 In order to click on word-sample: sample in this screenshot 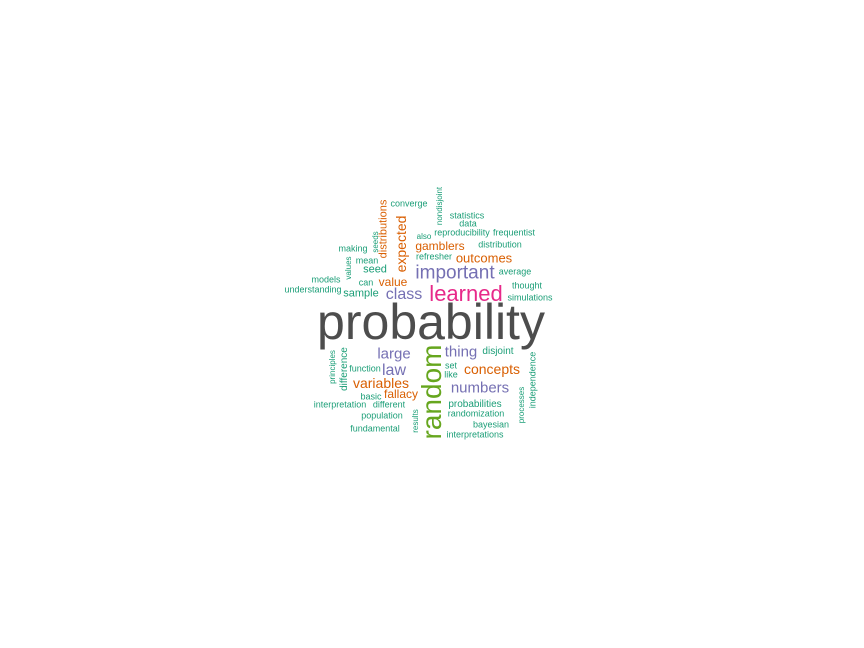, I will do `click(361, 293)`.